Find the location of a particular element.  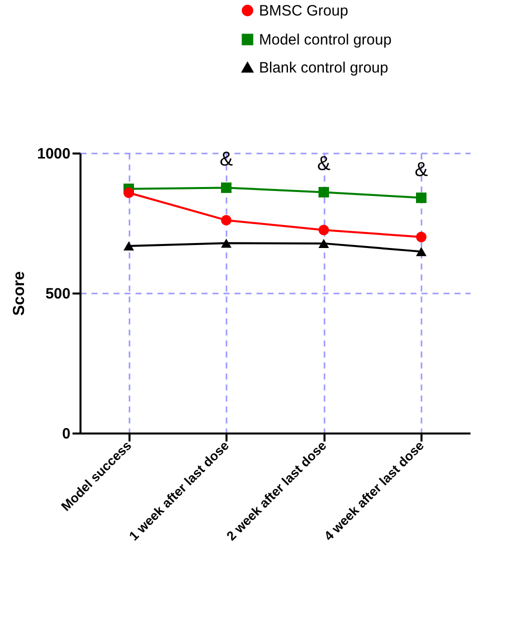

y-tick-label: 1000 is located at coordinates (53, 154).